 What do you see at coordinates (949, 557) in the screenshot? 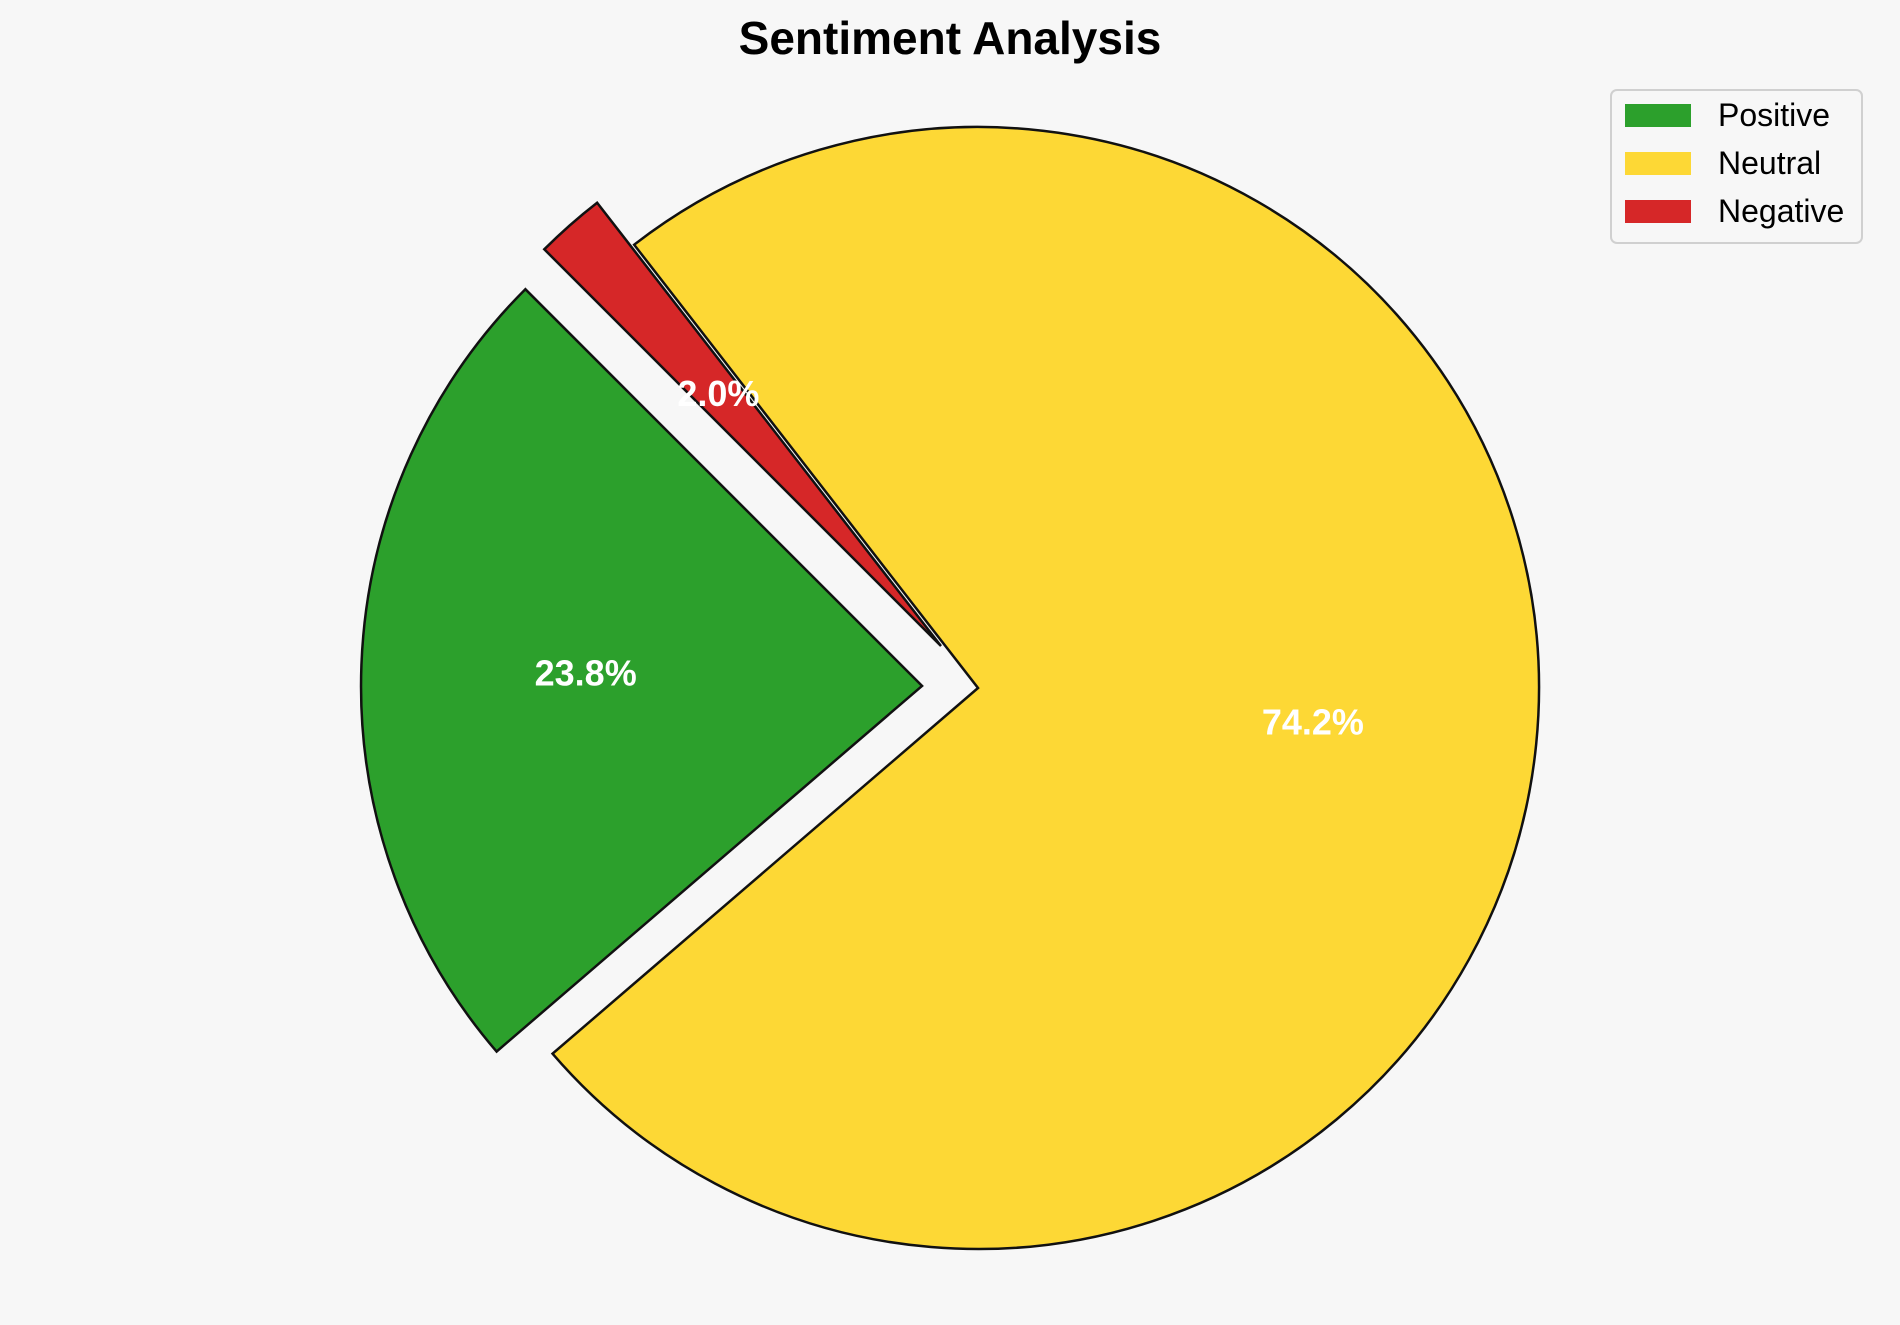
I see `pie-percent-labels: 23.8% 74.2% 2.0%` at bounding box center [949, 557].